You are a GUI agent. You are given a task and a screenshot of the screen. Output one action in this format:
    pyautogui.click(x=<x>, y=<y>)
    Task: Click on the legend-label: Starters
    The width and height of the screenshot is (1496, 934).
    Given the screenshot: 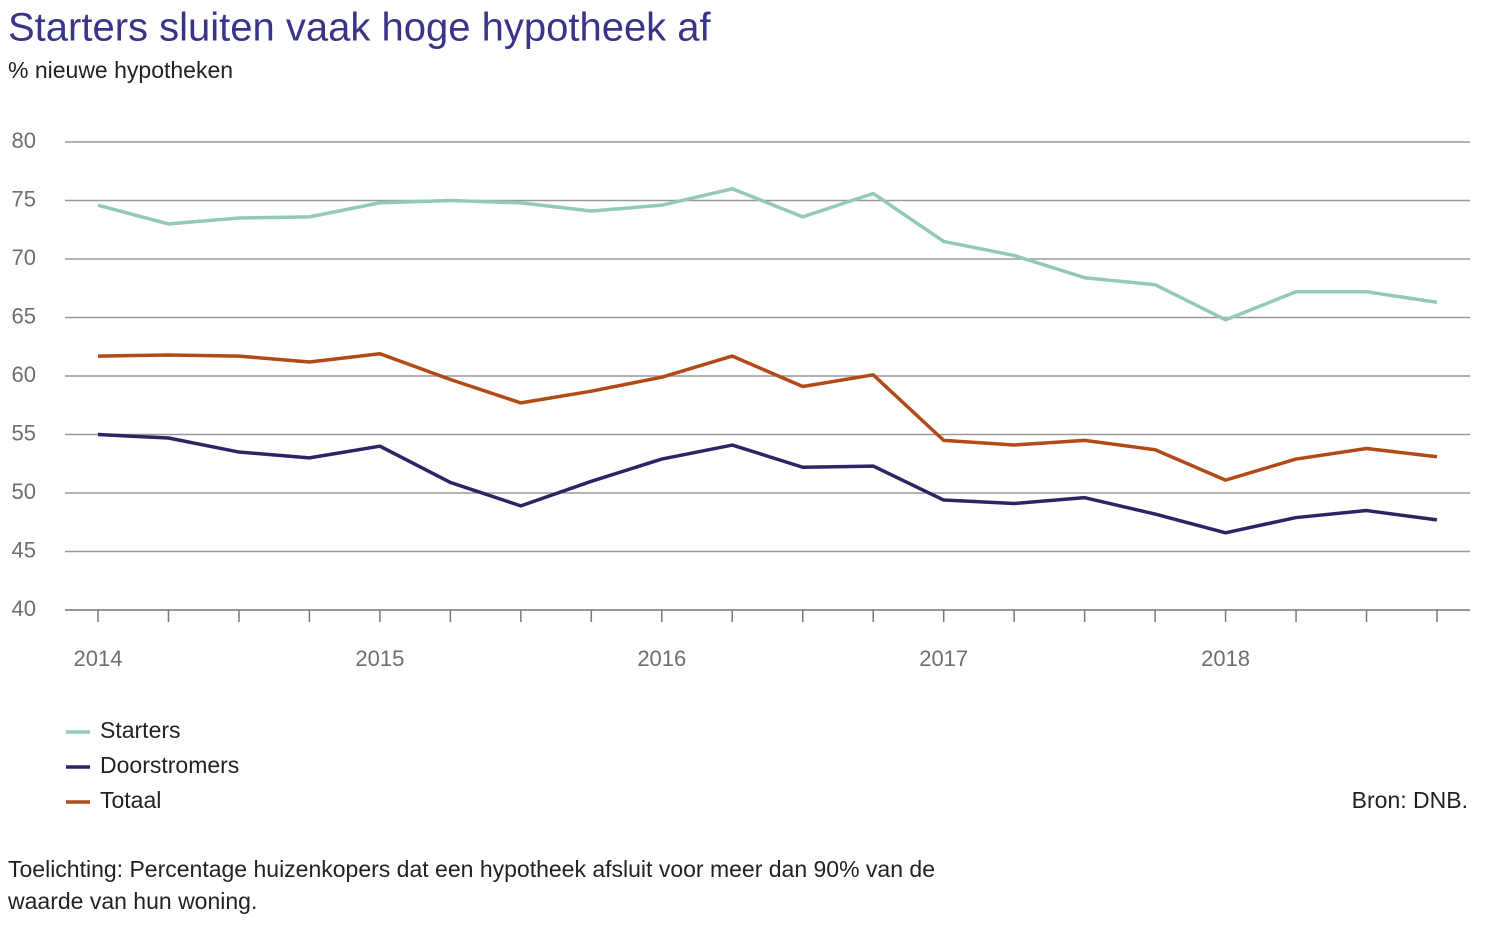 What is the action you would take?
    pyautogui.click(x=140, y=730)
    